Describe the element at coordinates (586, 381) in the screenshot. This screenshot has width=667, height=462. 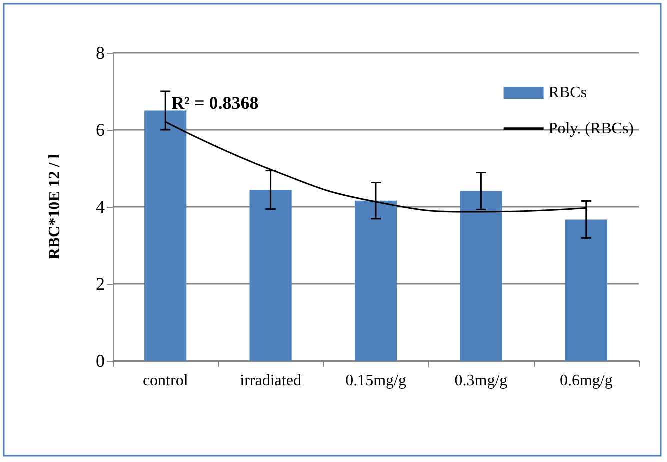
I see `x-tick-label: 0.6mg/g` at that location.